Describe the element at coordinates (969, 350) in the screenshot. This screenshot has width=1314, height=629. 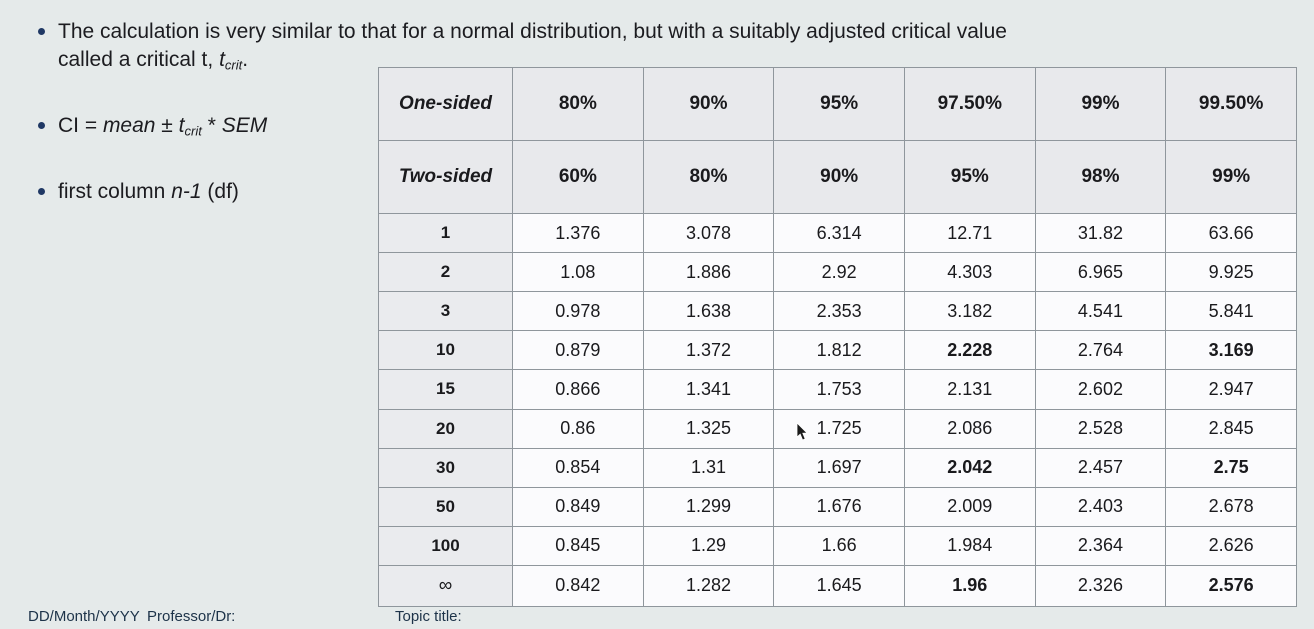
I see `t-value-cell: 2.228` at that location.